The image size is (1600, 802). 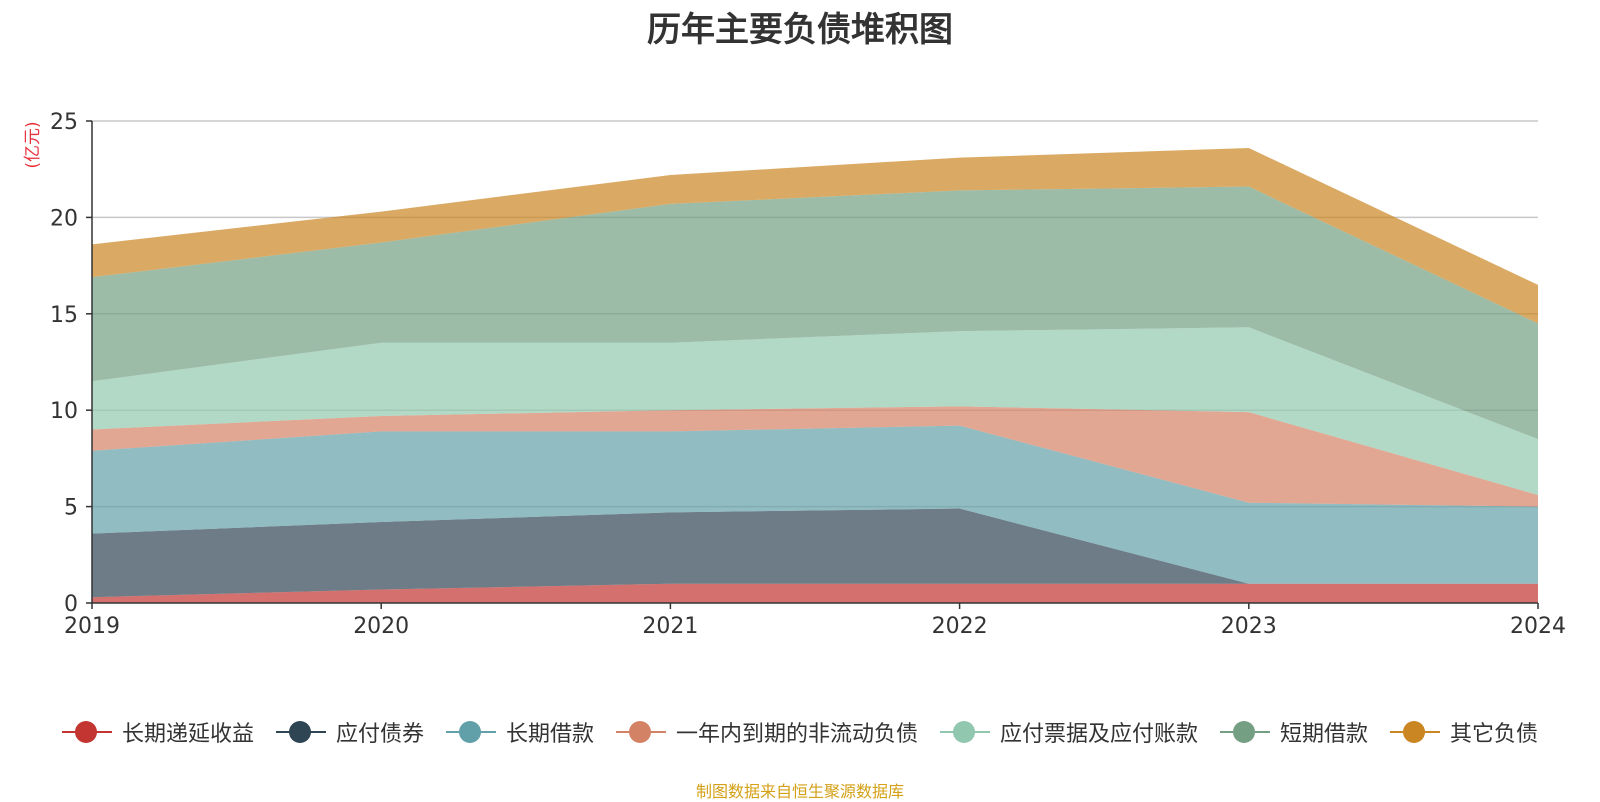 I want to click on y-tick-label: 0, so click(x=71, y=604).